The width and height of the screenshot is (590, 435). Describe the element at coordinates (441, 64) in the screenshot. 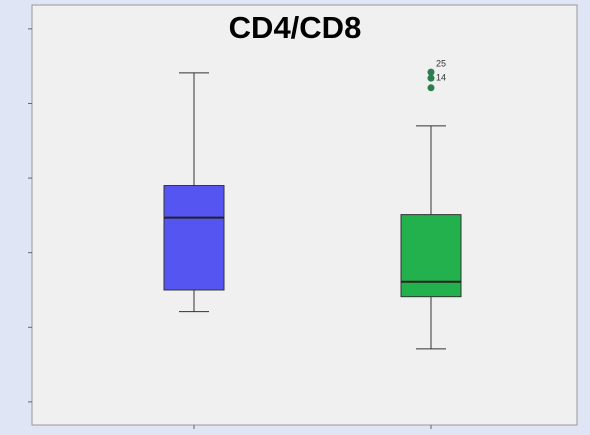

I see `outlier-label: 25` at that location.